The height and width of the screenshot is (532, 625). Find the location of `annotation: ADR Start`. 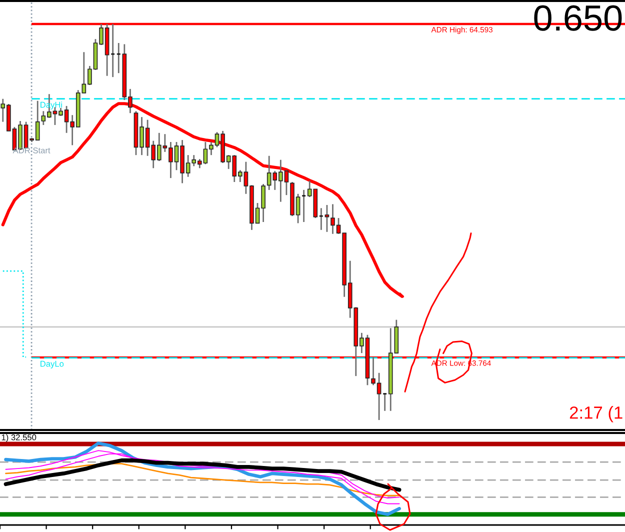

annotation: ADR Start is located at coordinates (31, 150).